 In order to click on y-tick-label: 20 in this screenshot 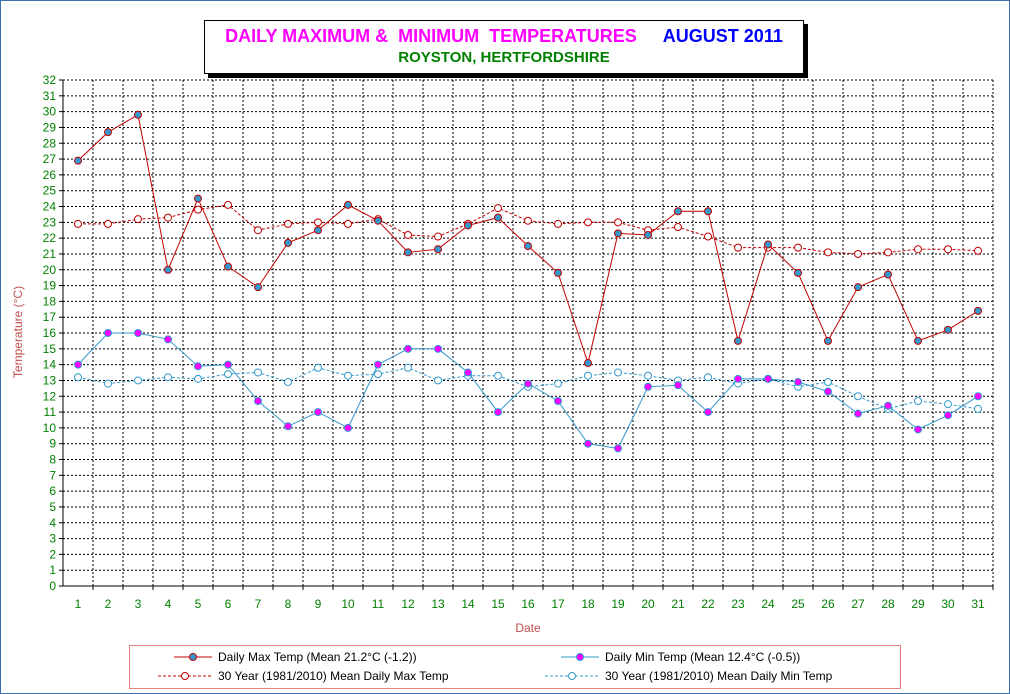, I will do `click(50, 270)`.